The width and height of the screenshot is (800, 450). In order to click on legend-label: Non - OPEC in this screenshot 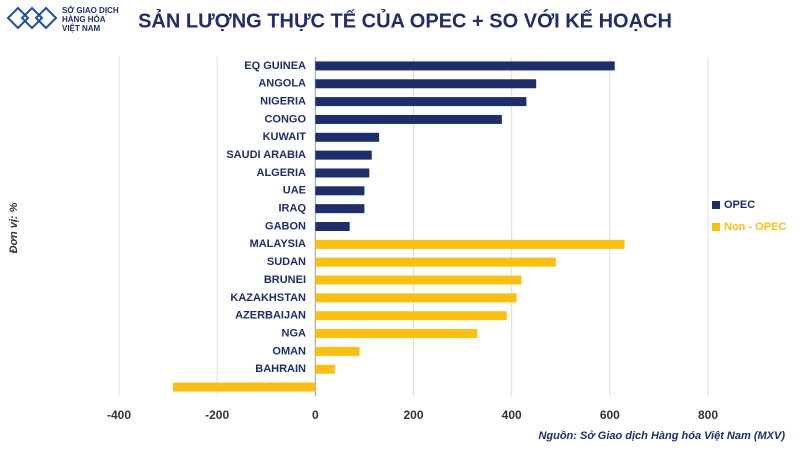, I will do `click(755, 227)`.